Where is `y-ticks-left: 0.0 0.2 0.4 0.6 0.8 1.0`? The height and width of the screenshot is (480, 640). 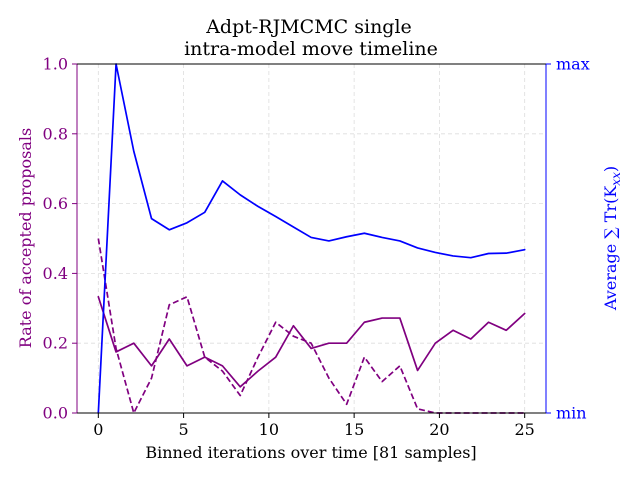
y-ticks-left: 0.0 0.2 0.4 0.6 0.8 1.0 is located at coordinates (60, 239).